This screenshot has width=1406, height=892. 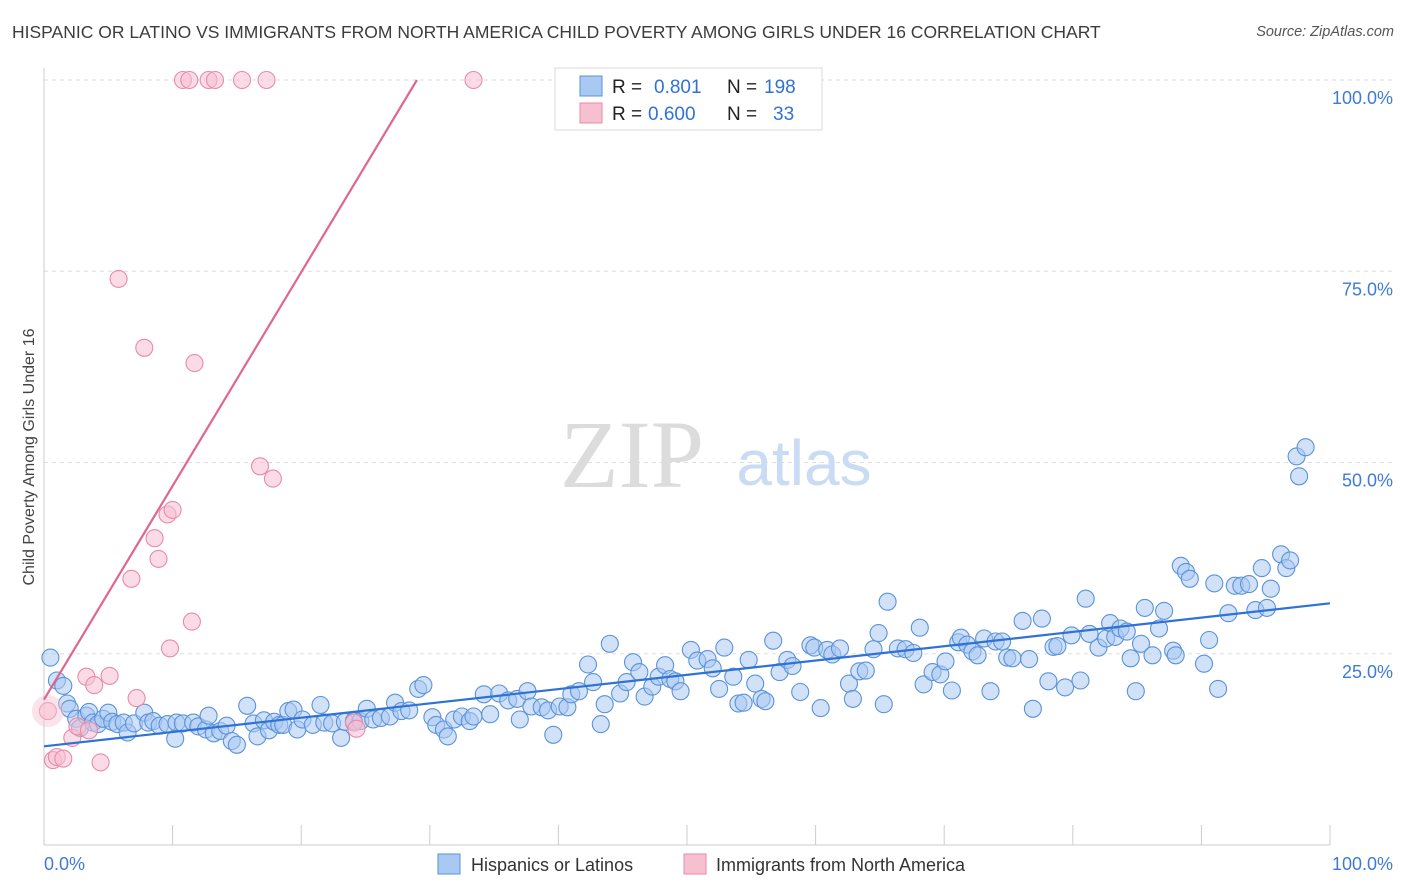 I want to click on y-tick-label: 100.0%, so click(x=1362, y=98).